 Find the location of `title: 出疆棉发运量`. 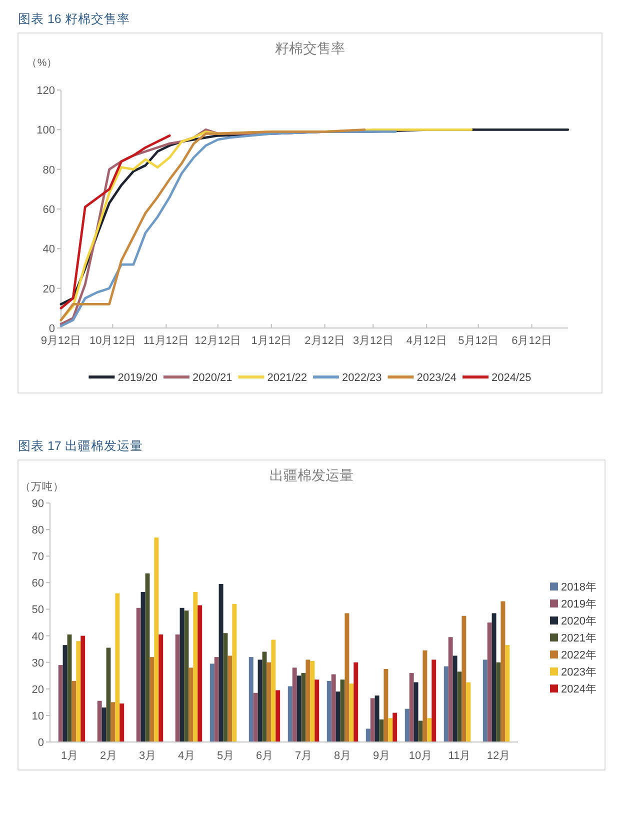

title: 出疆棉发运量 is located at coordinates (312, 476).